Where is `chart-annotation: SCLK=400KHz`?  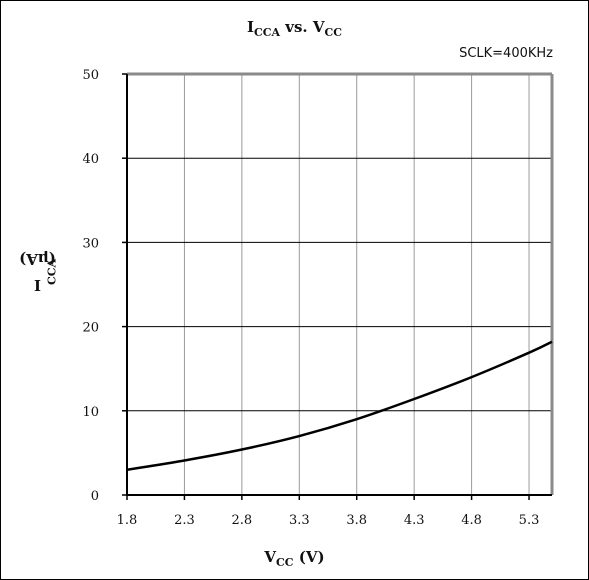
chart-annotation: SCLK=400KHz is located at coordinates (506, 53).